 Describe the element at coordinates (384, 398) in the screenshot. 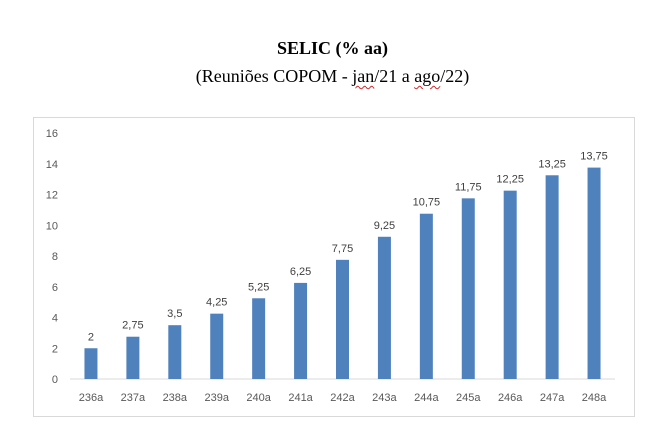

I see `x-tick-label: 243a` at that location.